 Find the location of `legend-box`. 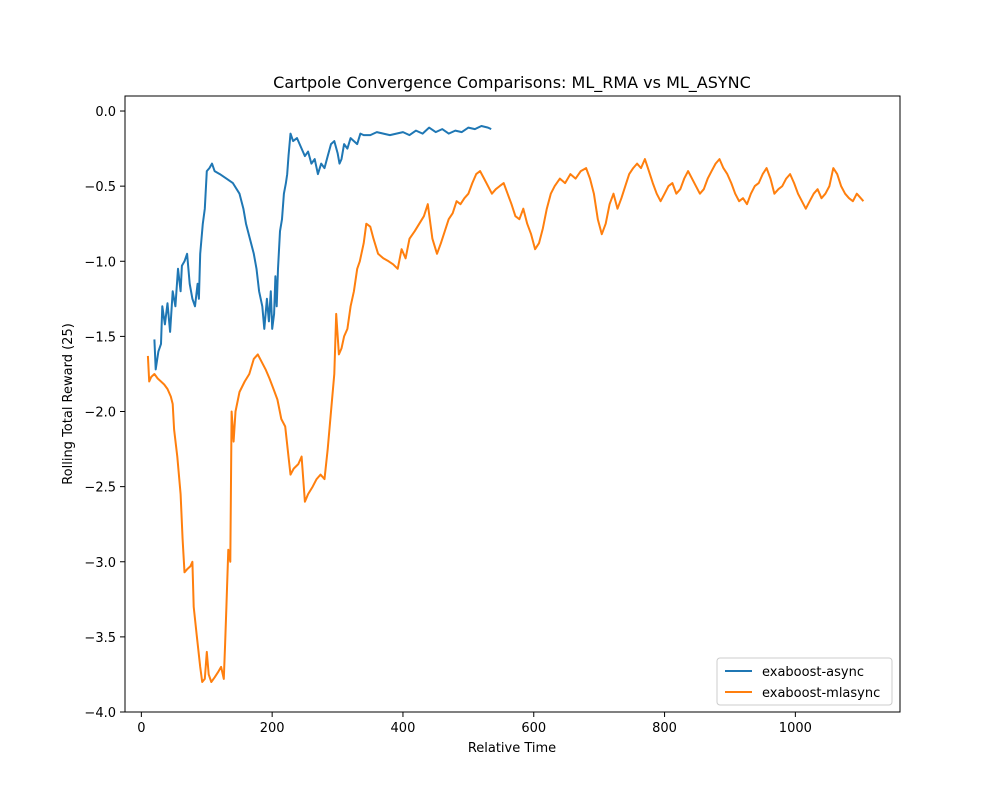

legend-box is located at coordinates (804, 681).